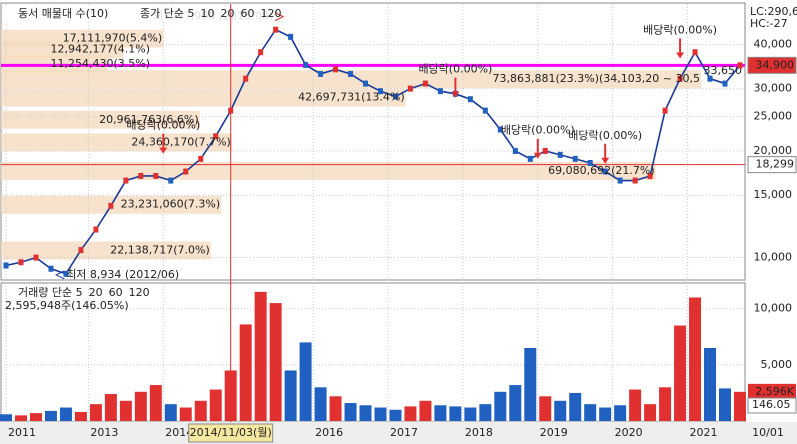  Describe the element at coordinates (50, 292) in the screenshot. I see `legend-entry: 거래량 단순 5` at that location.